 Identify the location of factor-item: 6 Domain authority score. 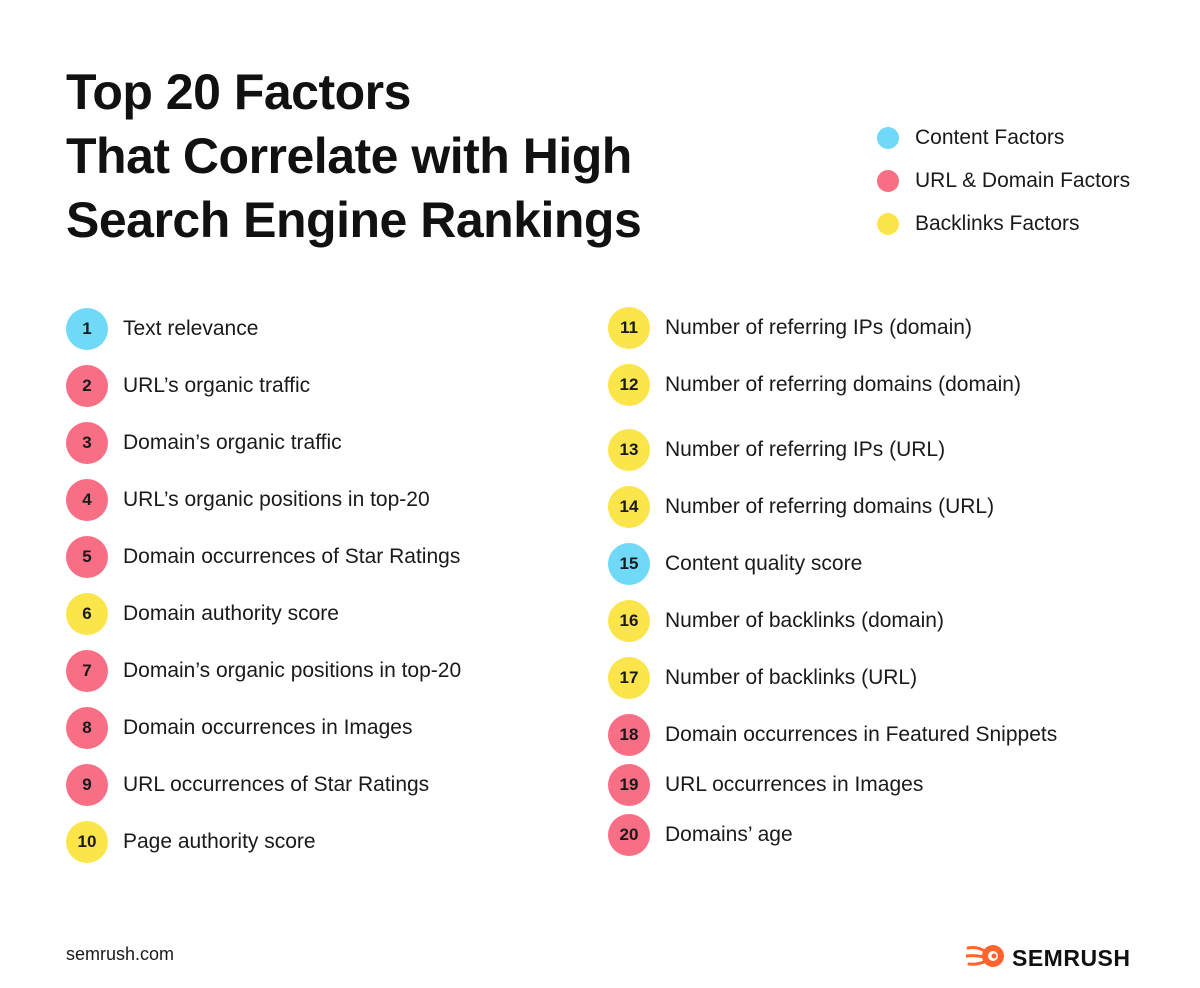
(202, 614).